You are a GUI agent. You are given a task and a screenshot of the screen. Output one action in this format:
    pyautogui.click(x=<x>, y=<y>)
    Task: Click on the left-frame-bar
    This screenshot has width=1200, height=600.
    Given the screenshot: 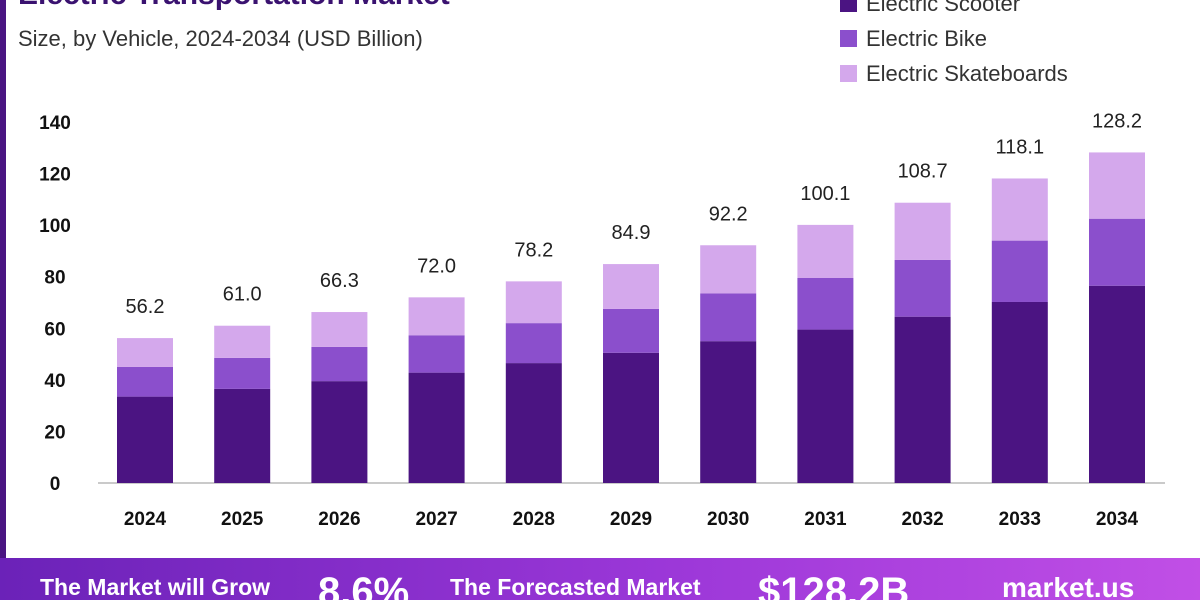 What is the action you would take?
    pyautogui.click(x=3, y=280)
    